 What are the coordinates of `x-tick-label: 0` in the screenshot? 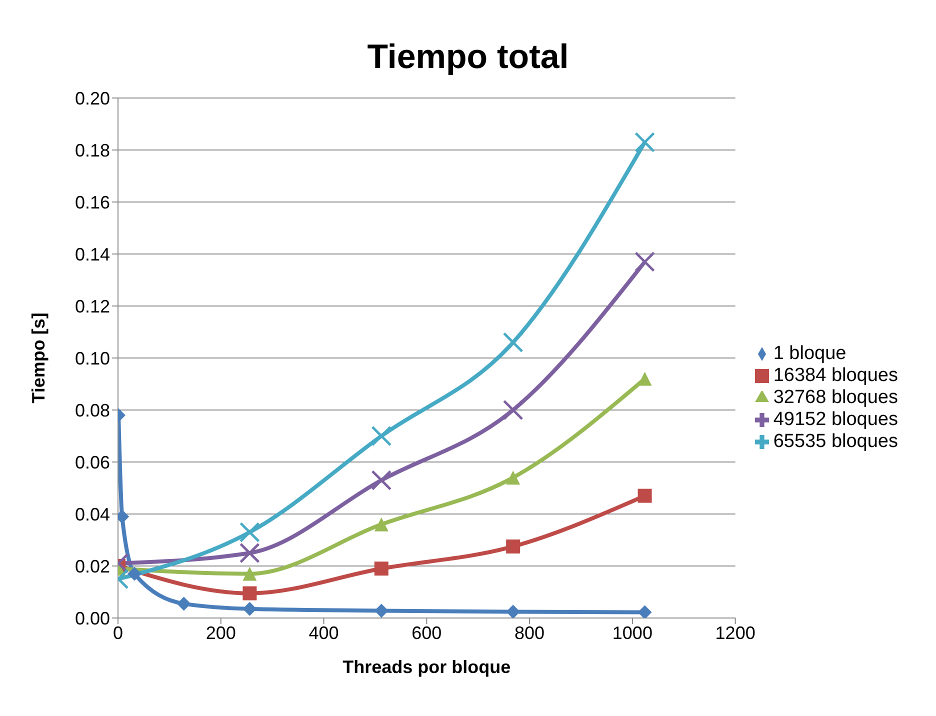 It's located at (118, 632).